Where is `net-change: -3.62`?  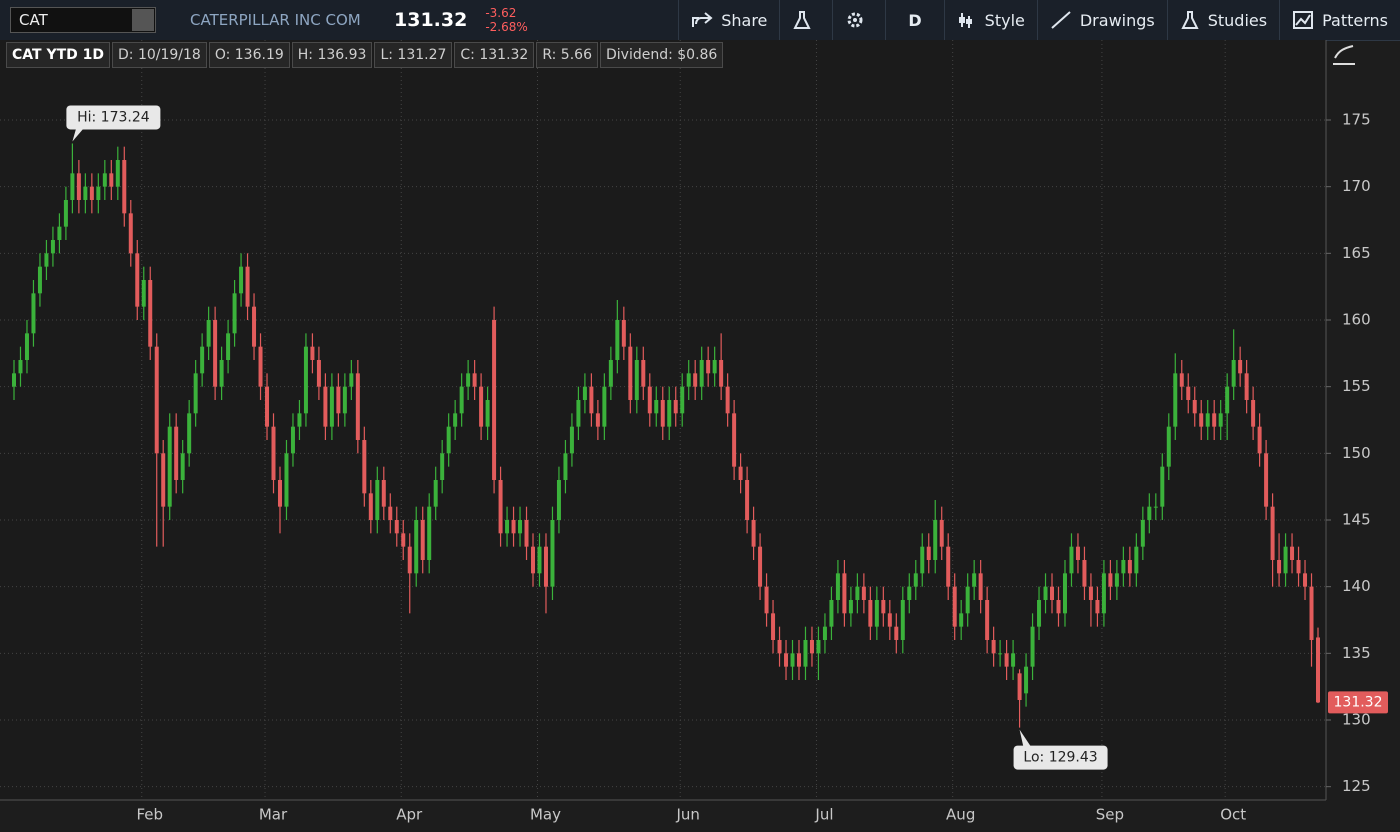 net-change: -3.62 is located at coordinates (501, 13).